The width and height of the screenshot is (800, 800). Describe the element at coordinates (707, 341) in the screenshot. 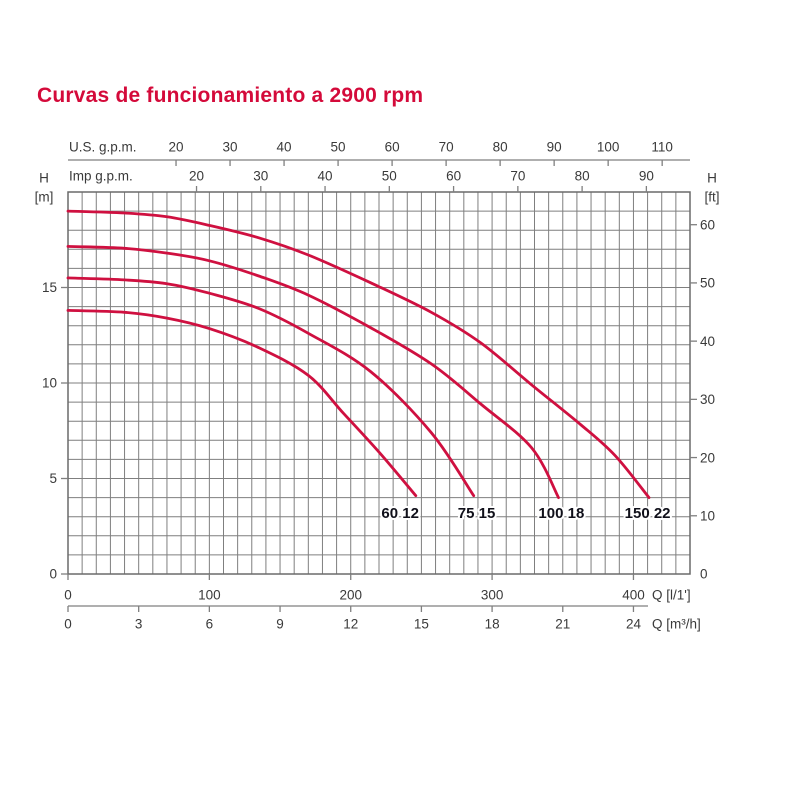

I see `h-ft-tick-label: 40` at that location.